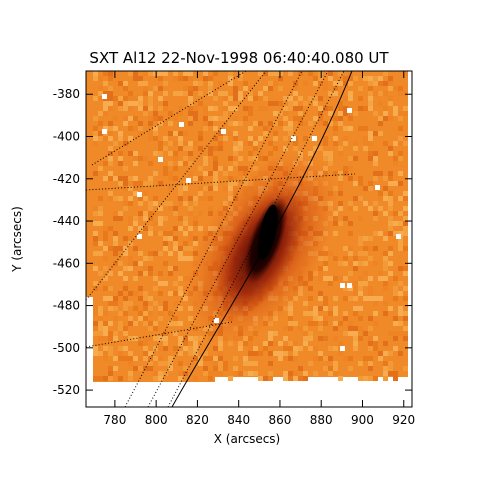 This screenshot has height=480, width=480. What do you see at coordinates (403, 420) in the screenshot?
I see `x-tick-label: 920` at bounding box center [403, 420].